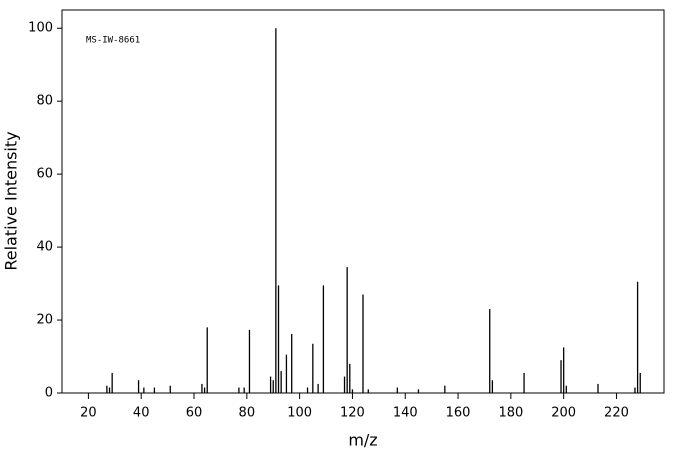  I want to click on x-tick-label: 80, so click(247, 413).